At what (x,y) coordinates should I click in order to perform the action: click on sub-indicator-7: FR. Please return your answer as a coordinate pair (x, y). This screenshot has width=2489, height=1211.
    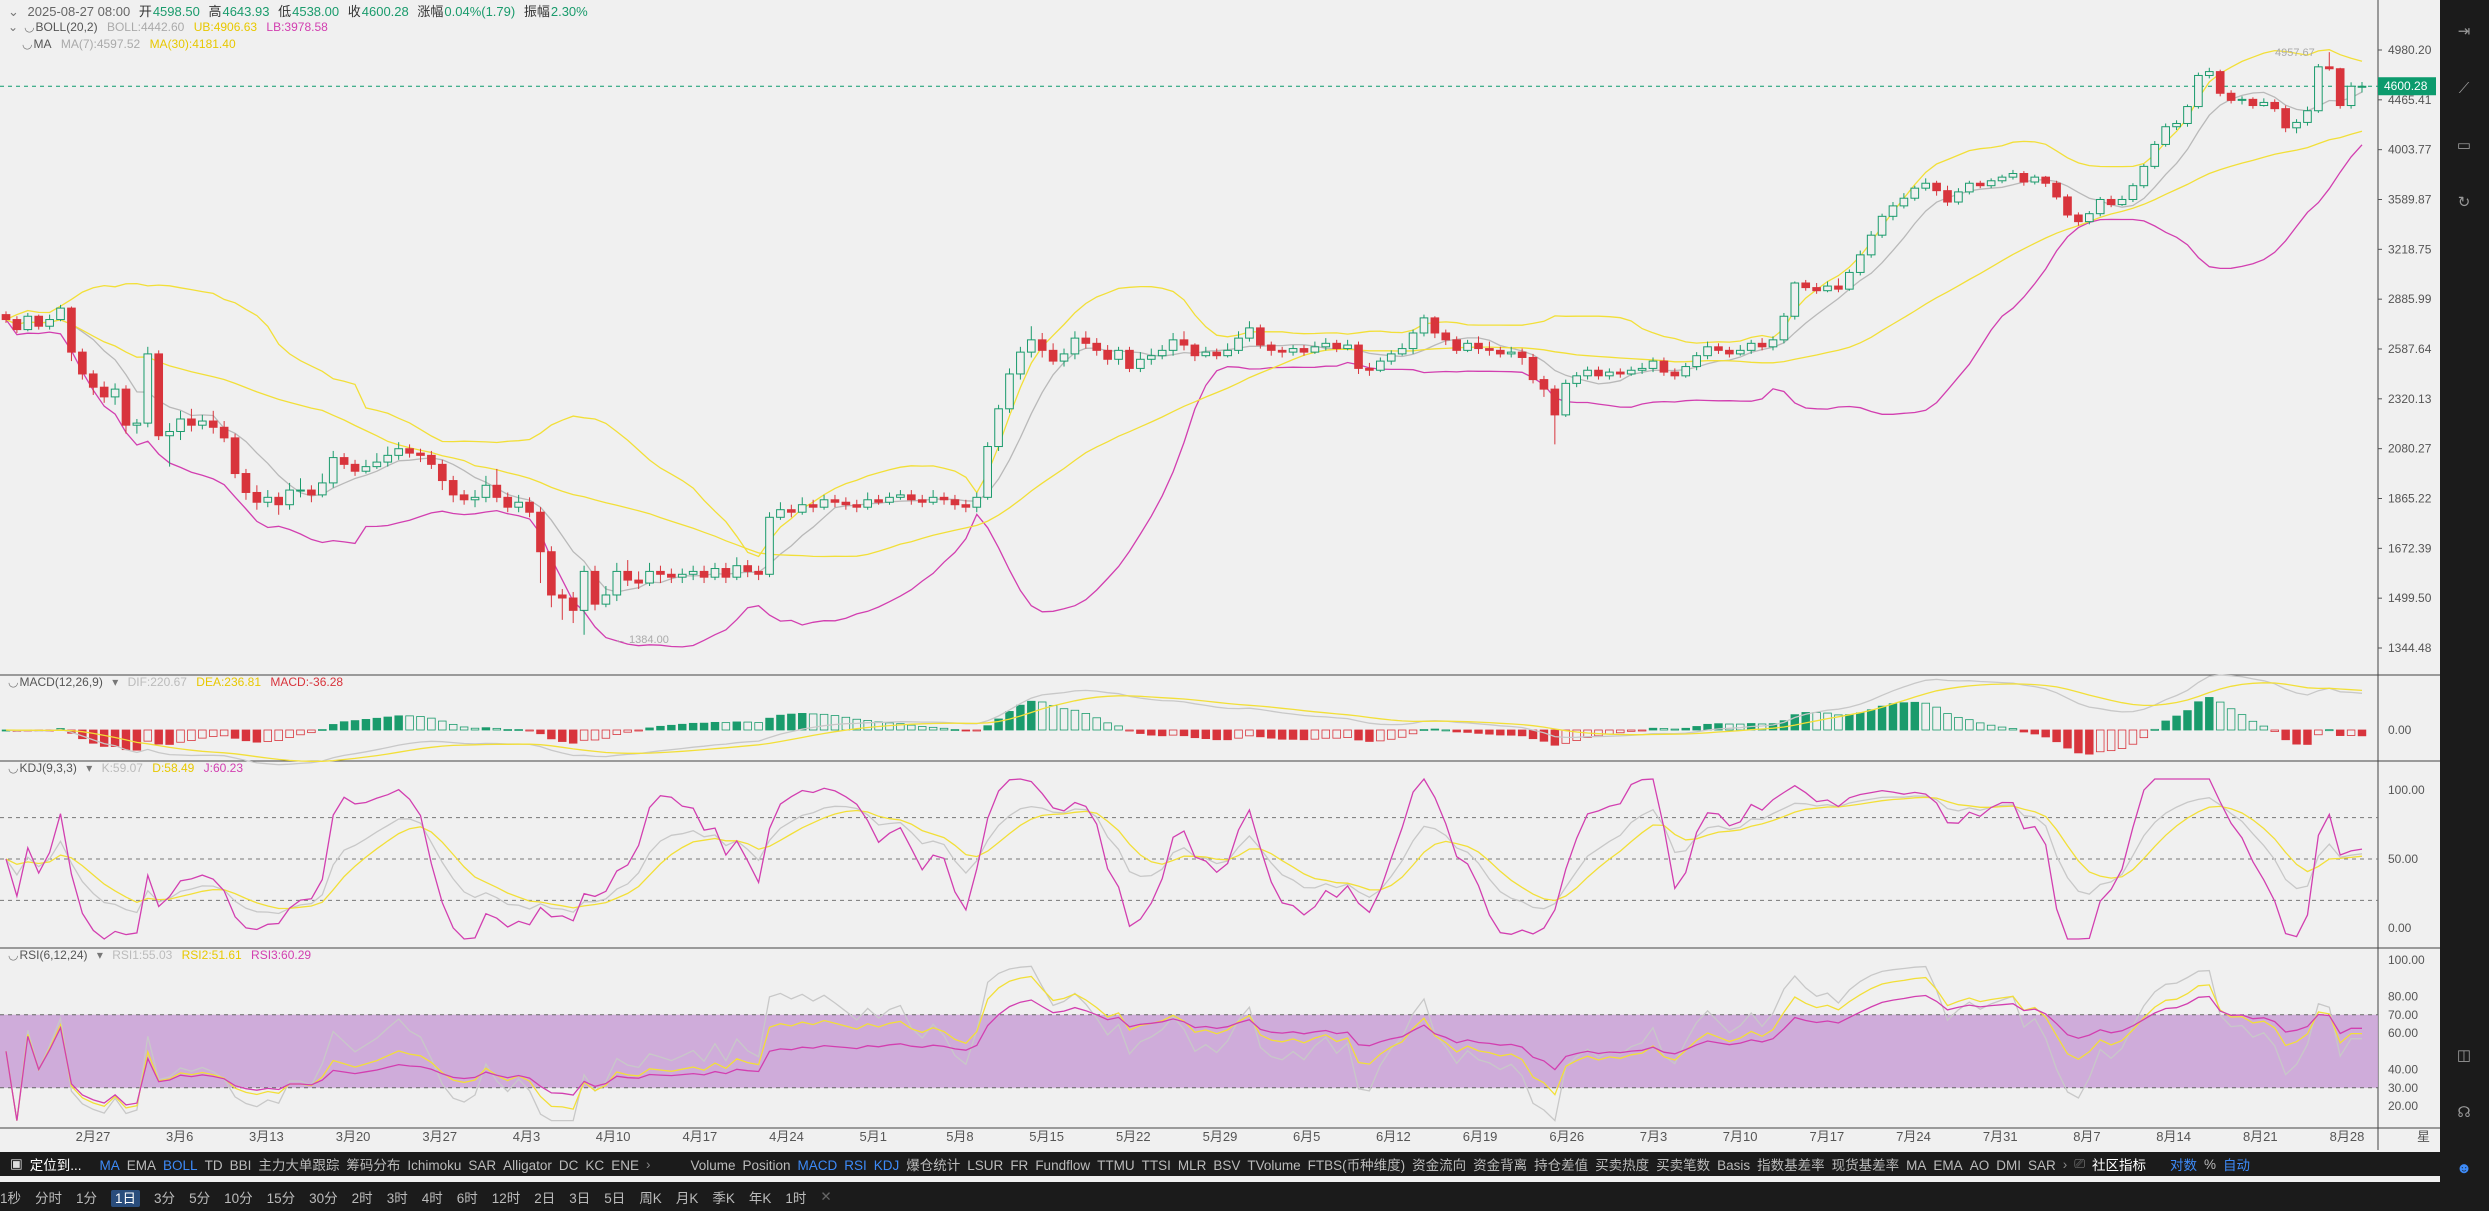
    Looking at the image, I should click on (1019, 1165).